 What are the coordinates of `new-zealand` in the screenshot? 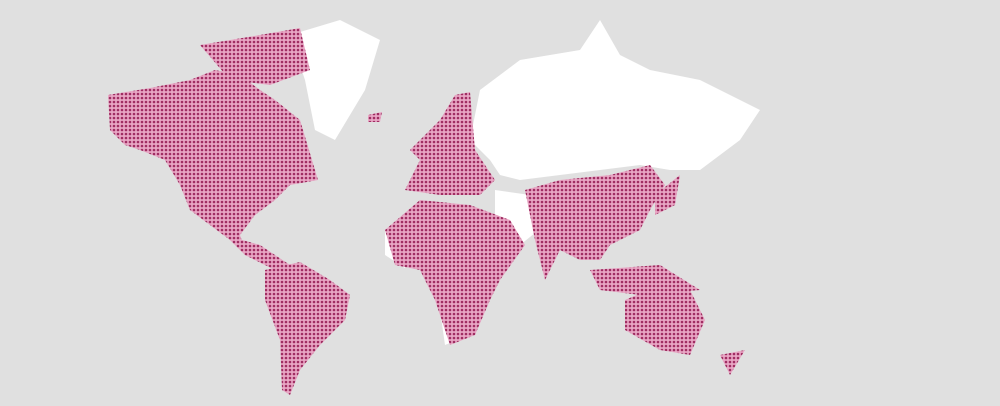 It's located at (732, 362).